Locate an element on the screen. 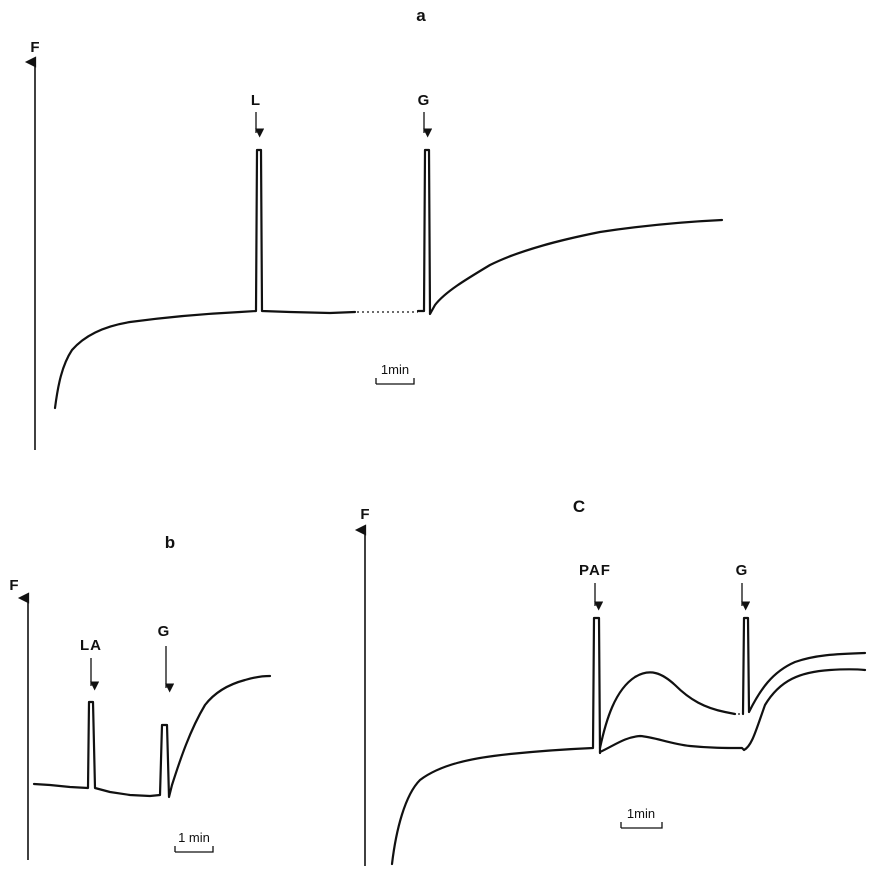  panel-c-trace-lower is located at coordinates (732, 711).